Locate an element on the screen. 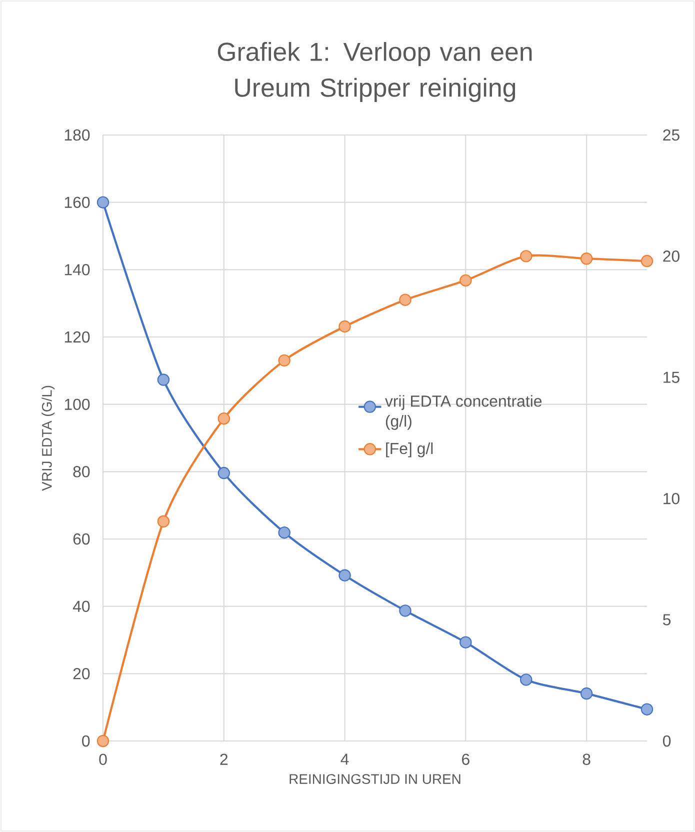  y-tick-label: 100 is located at coordinates (77, 404).